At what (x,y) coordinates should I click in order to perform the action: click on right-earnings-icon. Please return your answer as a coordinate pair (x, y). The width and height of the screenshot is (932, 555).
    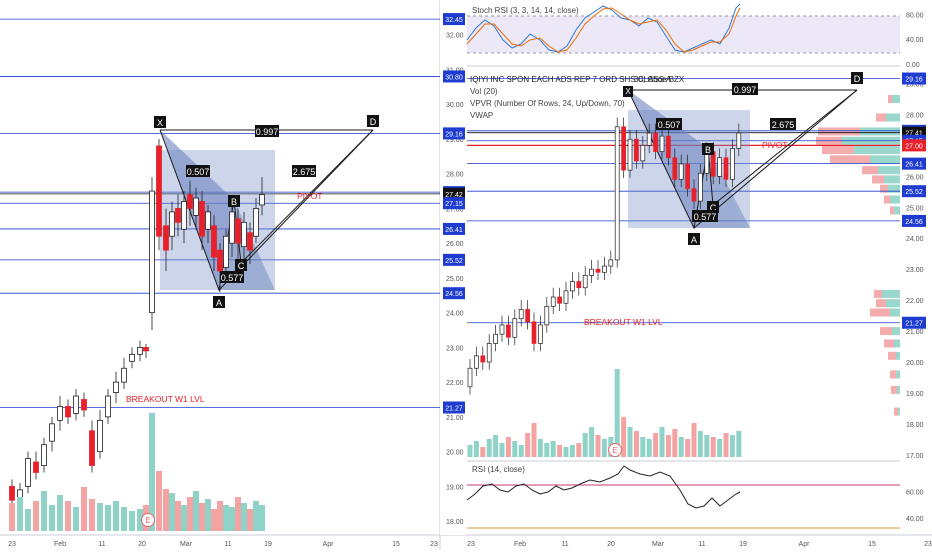
    Looking at the image, I should click on (615, 450).